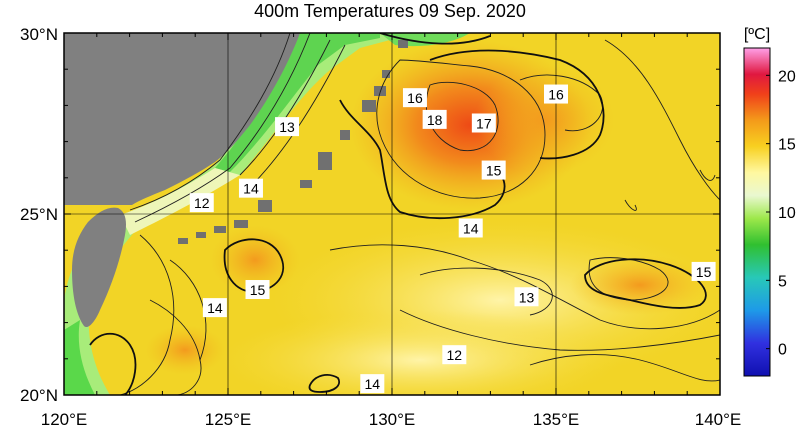 The width and height of the screenshot is (809, 432). I want to click on china-landmass, so click(182, 119).